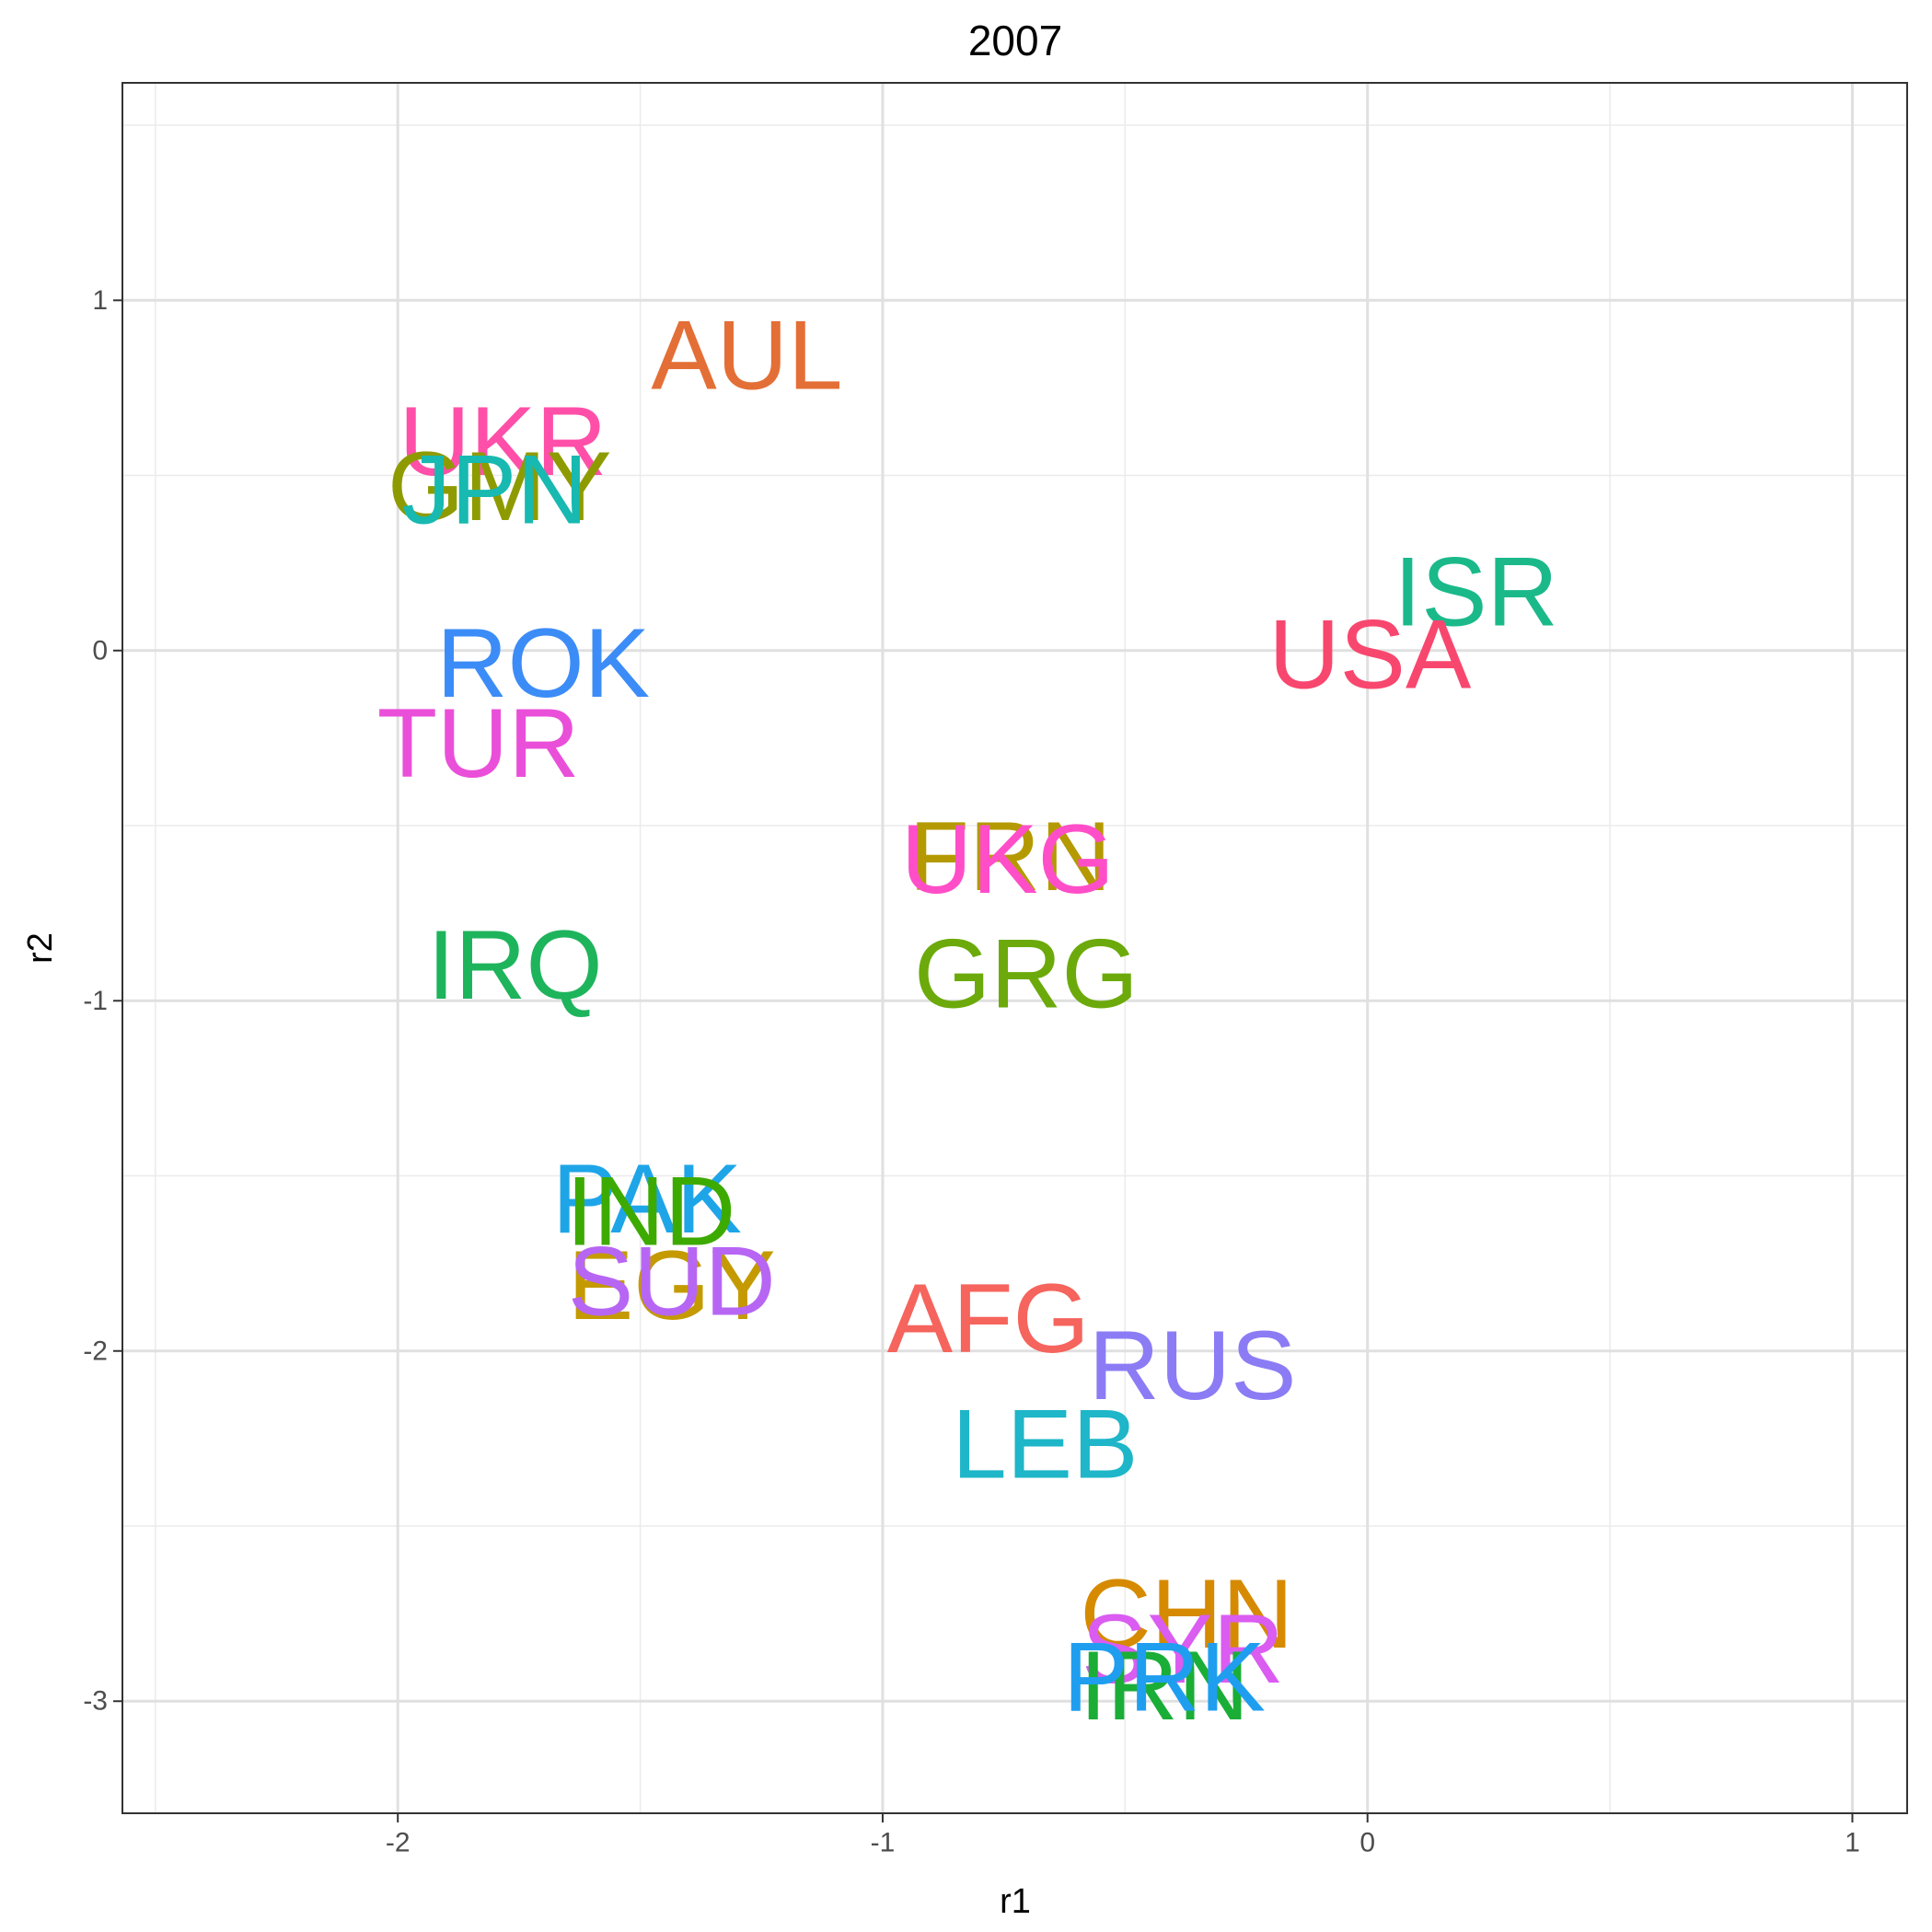 This screenshot has width=1932, height=1932. Describe the element at coordinates (672, 1285) in the screenshot. I see `point-label: EGY` at that location.